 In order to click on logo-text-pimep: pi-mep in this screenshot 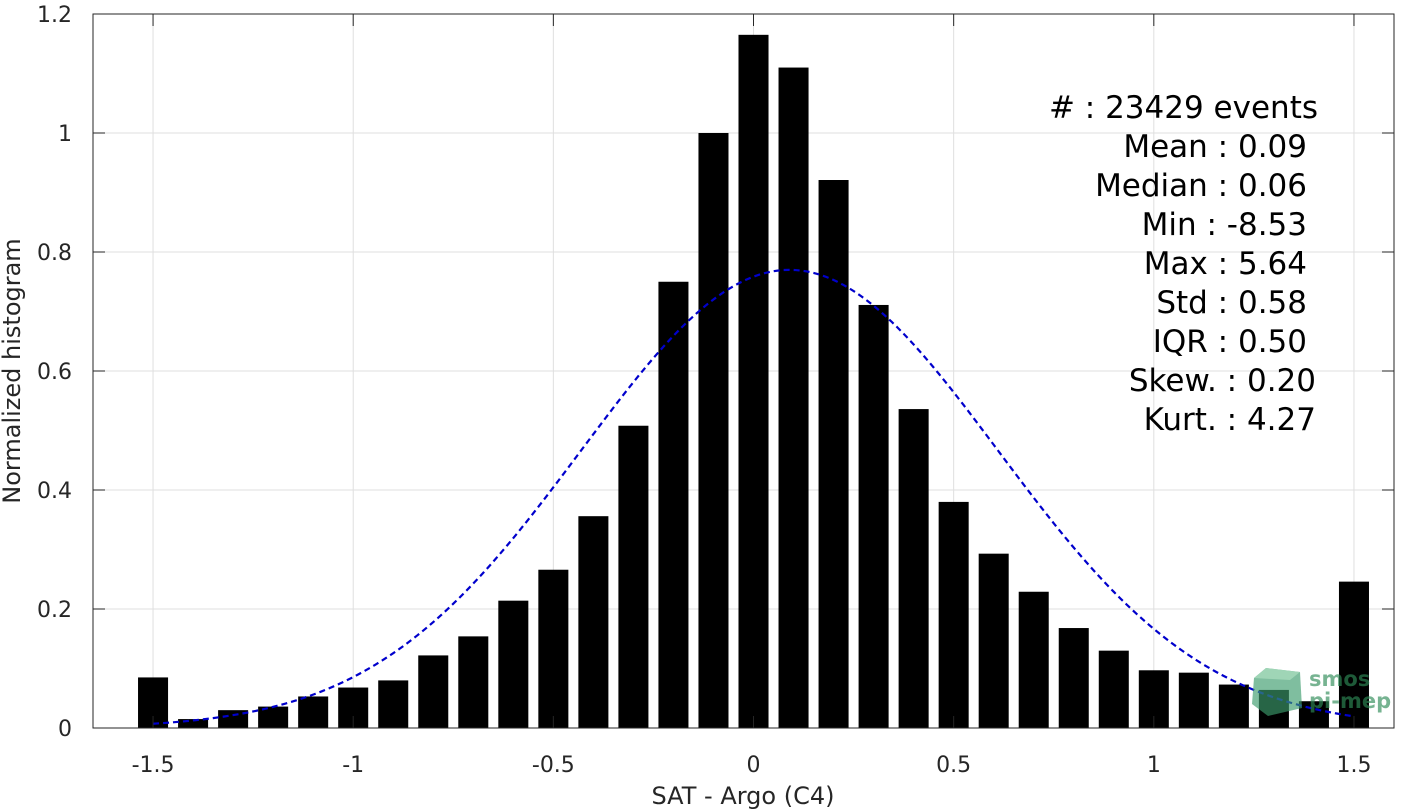, I will do `click(1350, 701)`.